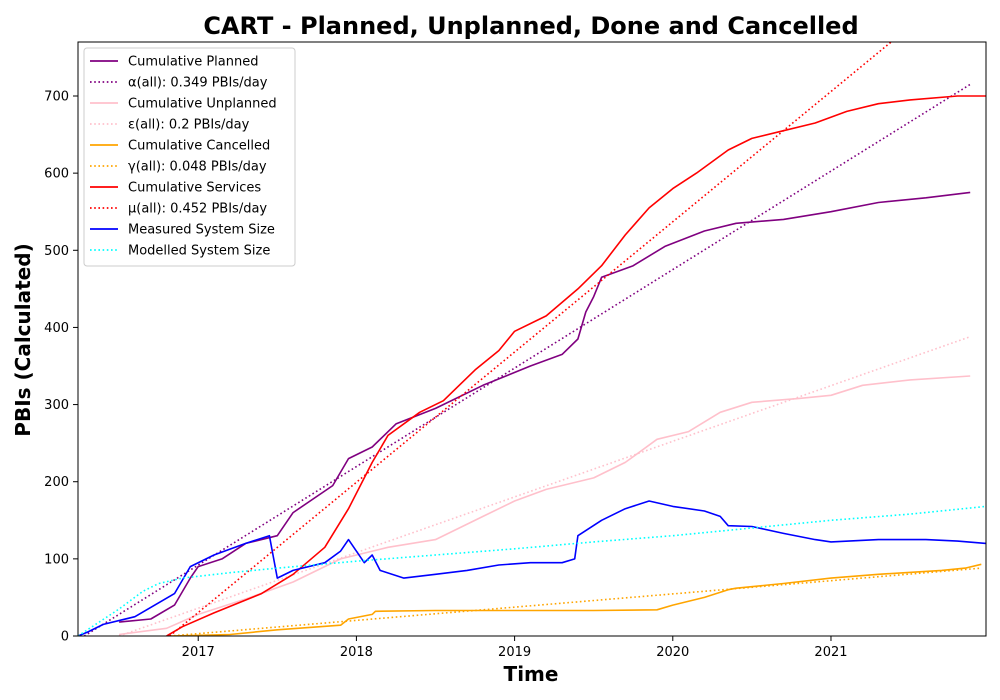 The image size is (1000, 700). Describe the element at coordinates (65, 637) in the screenshot. I see `y-tick-label-0: 0` at that location.